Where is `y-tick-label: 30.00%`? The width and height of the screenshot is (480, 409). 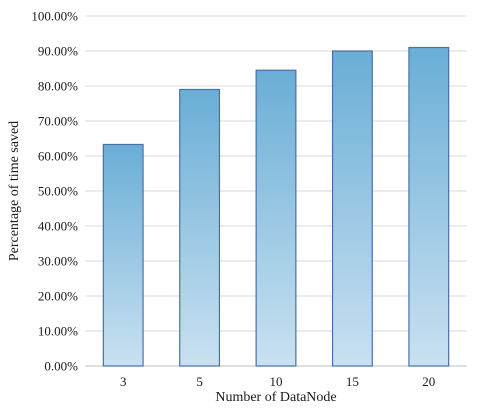
y-tick-label: 30.00% is located at coordinates (58, 261).